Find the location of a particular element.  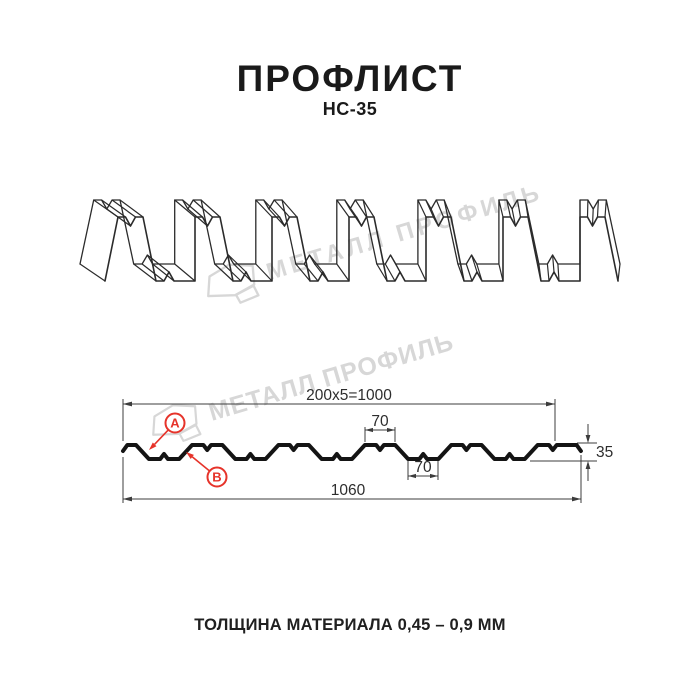

marker-a-leader is located at coordinates (161, 437).